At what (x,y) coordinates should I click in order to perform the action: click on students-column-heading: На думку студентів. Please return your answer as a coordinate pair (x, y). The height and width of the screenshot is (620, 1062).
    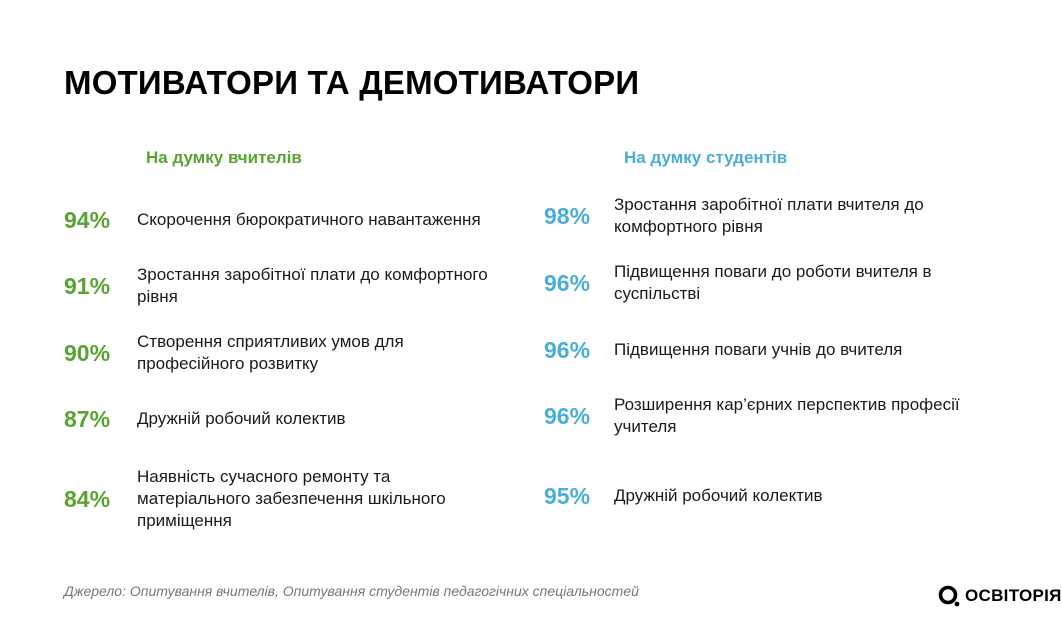
    Looking at the image, I should click on (706, 157).